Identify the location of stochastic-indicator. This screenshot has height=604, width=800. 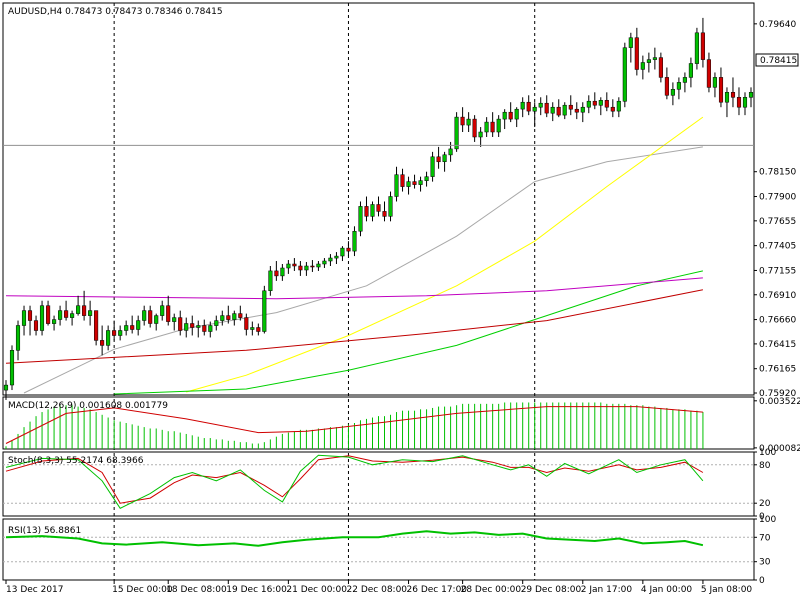
(354, 481).